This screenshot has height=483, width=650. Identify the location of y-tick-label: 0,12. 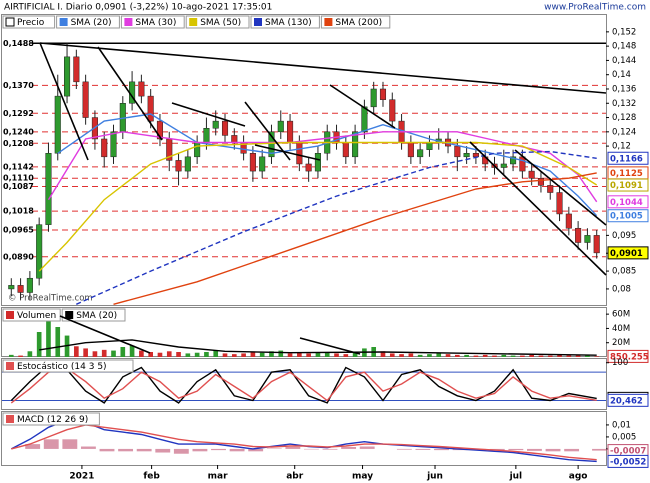
(621, 147).